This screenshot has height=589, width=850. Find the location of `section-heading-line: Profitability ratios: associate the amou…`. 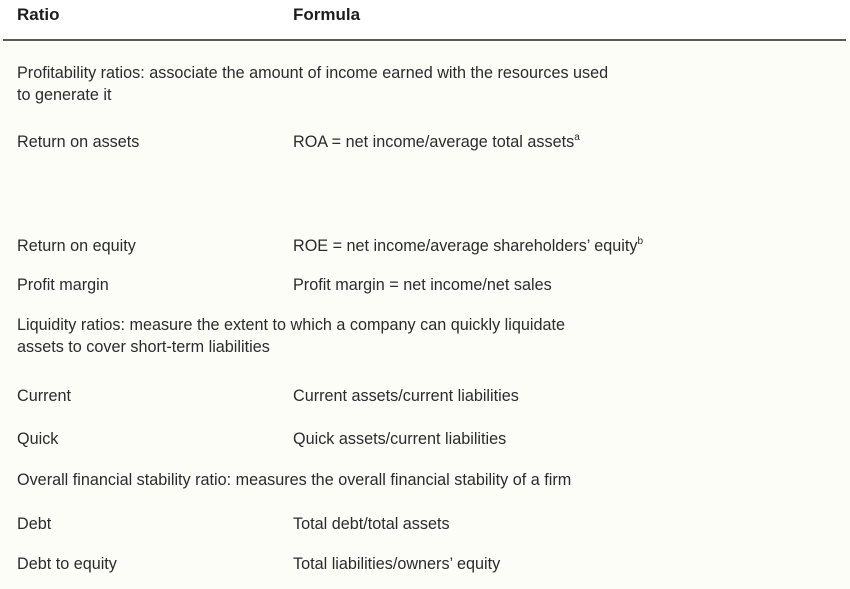

section-heading-line: Profitability ratios: associate the amou… is located at coordinates (313, 73).